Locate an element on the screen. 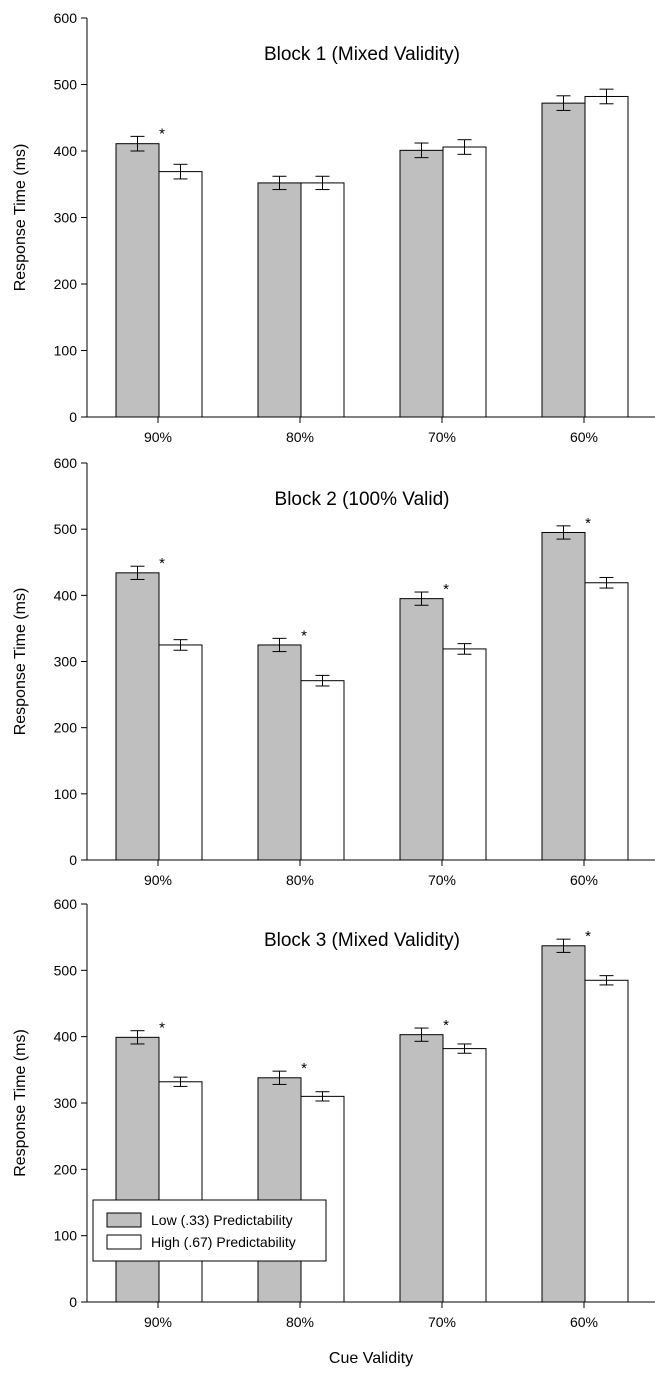 This screenshot has height=1373, width=655. legend-box is located at coordinates (209, 1230).